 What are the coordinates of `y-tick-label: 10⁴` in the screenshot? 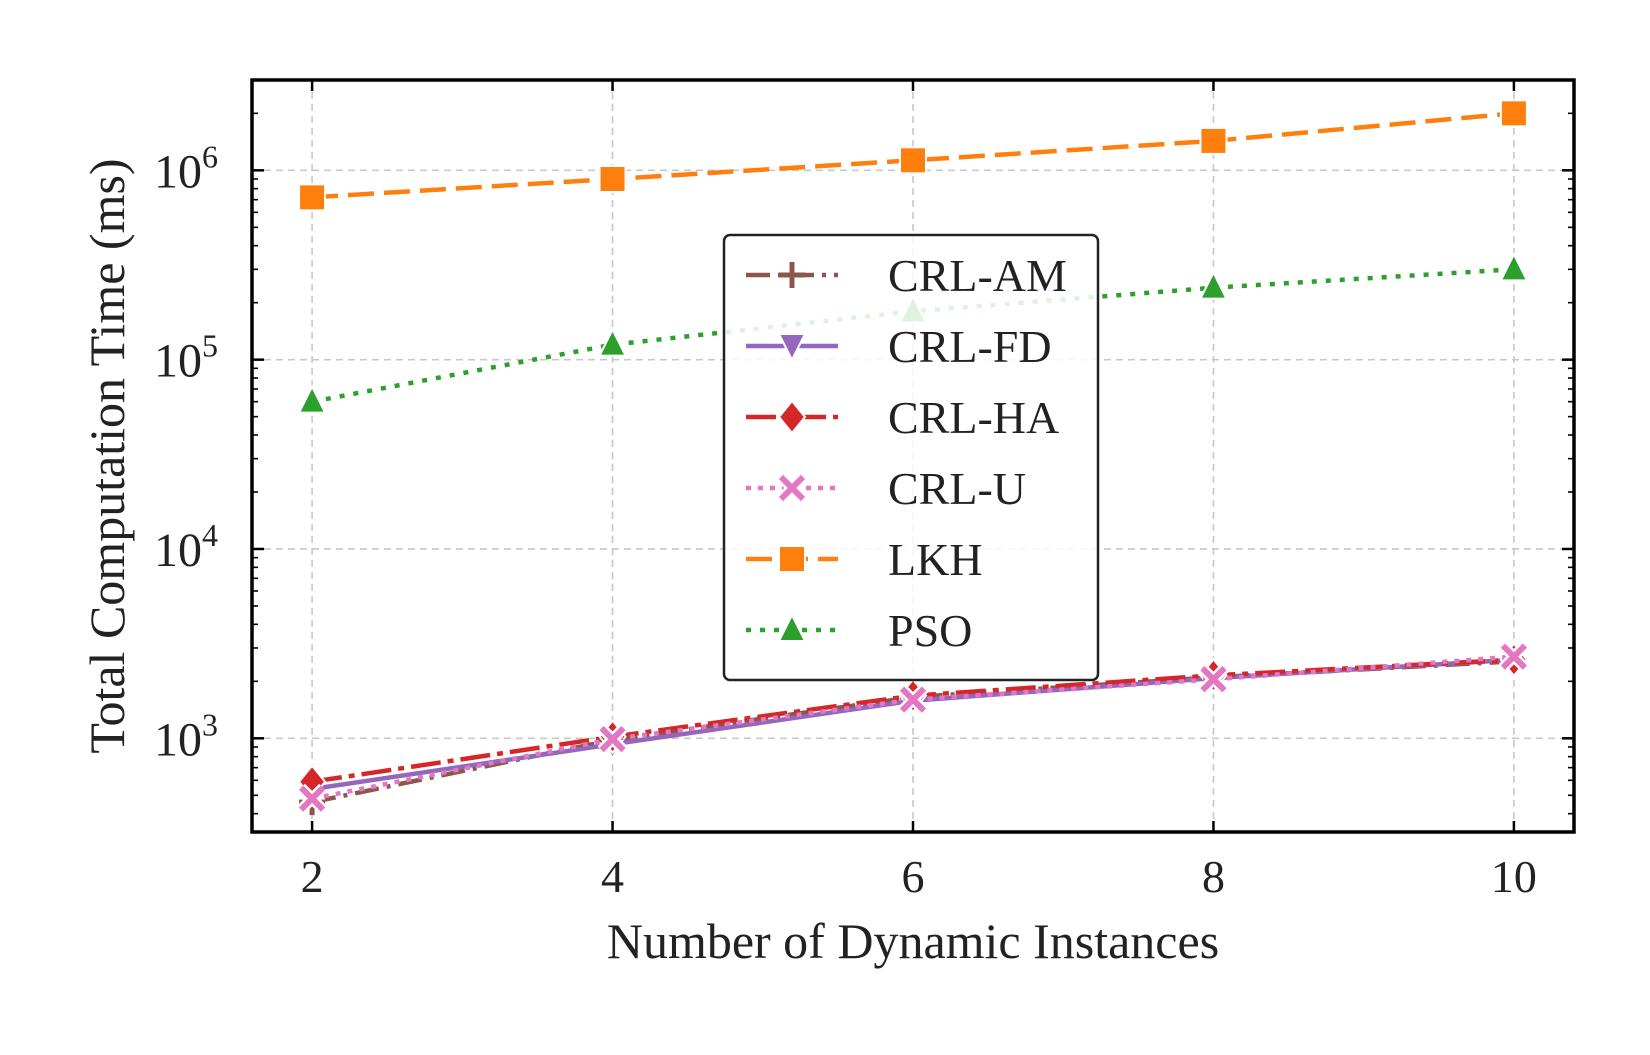 It's located at (186, 547).